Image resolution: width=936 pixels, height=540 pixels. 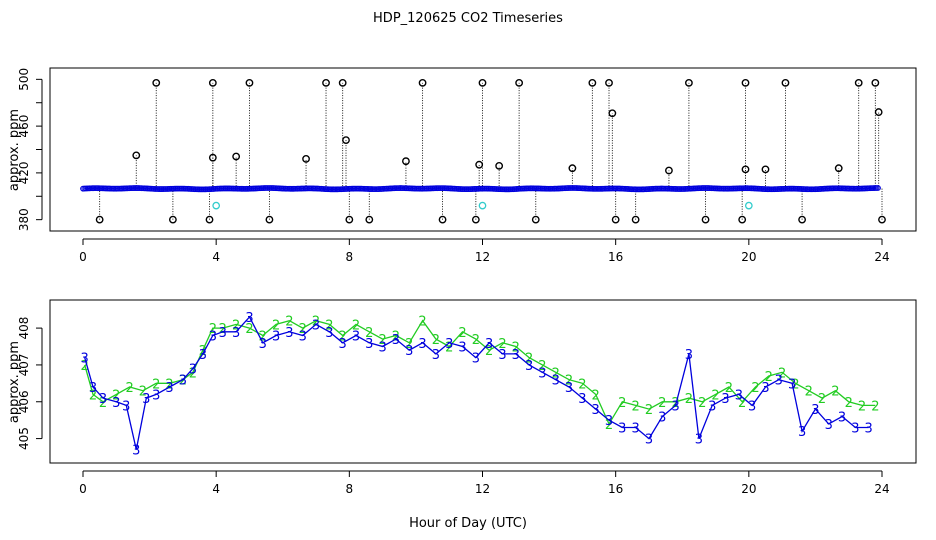 What do you see at coordinates (24, 328) in the screenshot?
I see `y-tick-label: 408` at bounding box center [24, 328].